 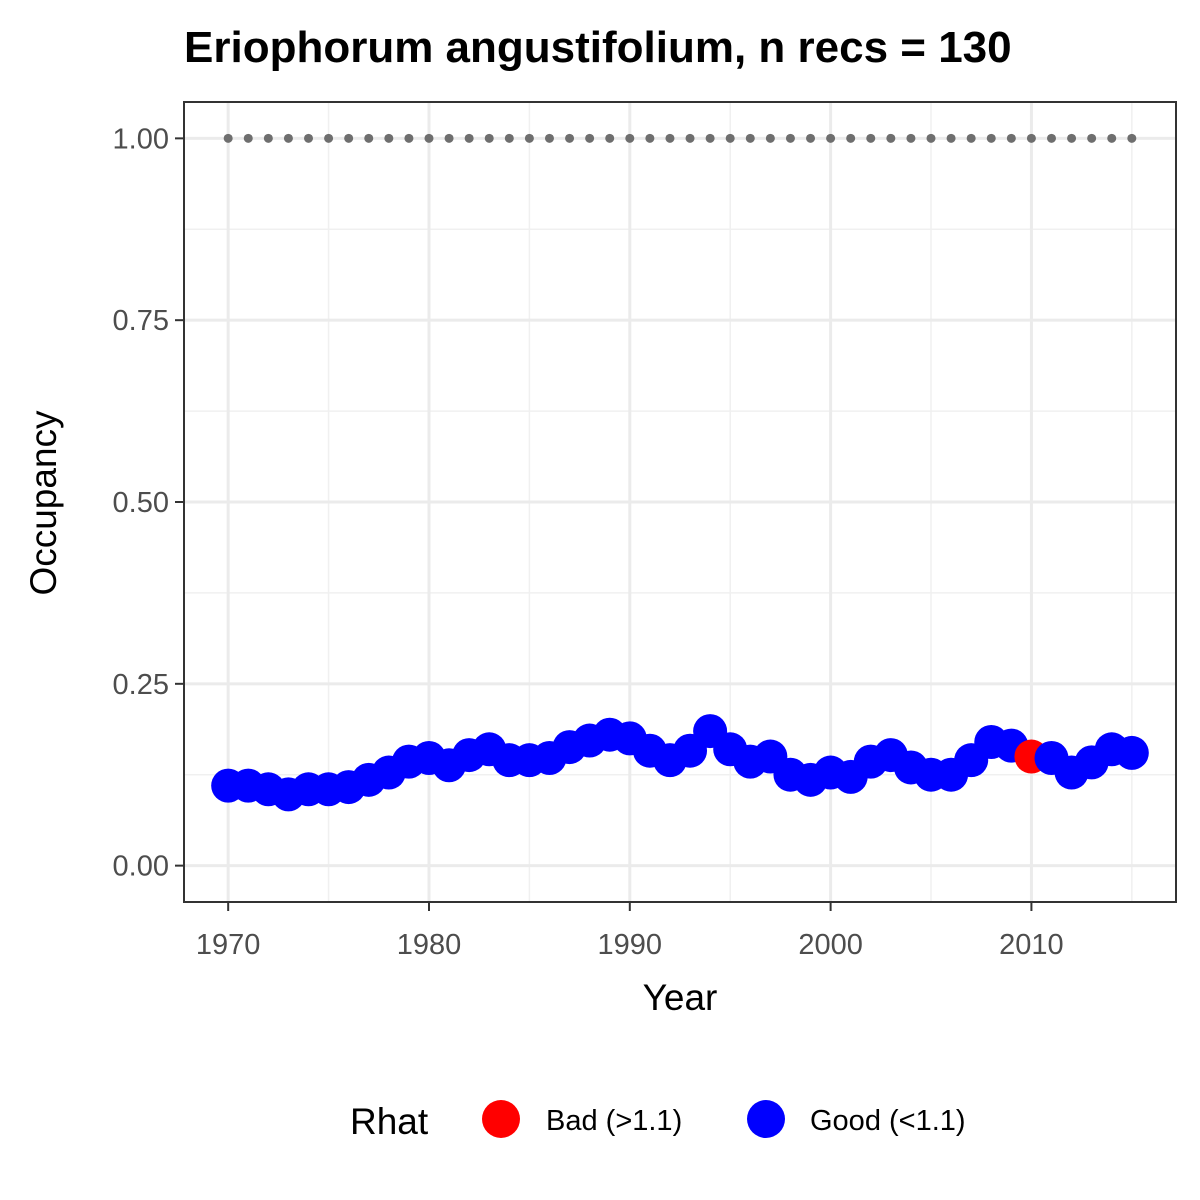 I want to click on x-tick-label: 1970, so click(x=228, y=945).